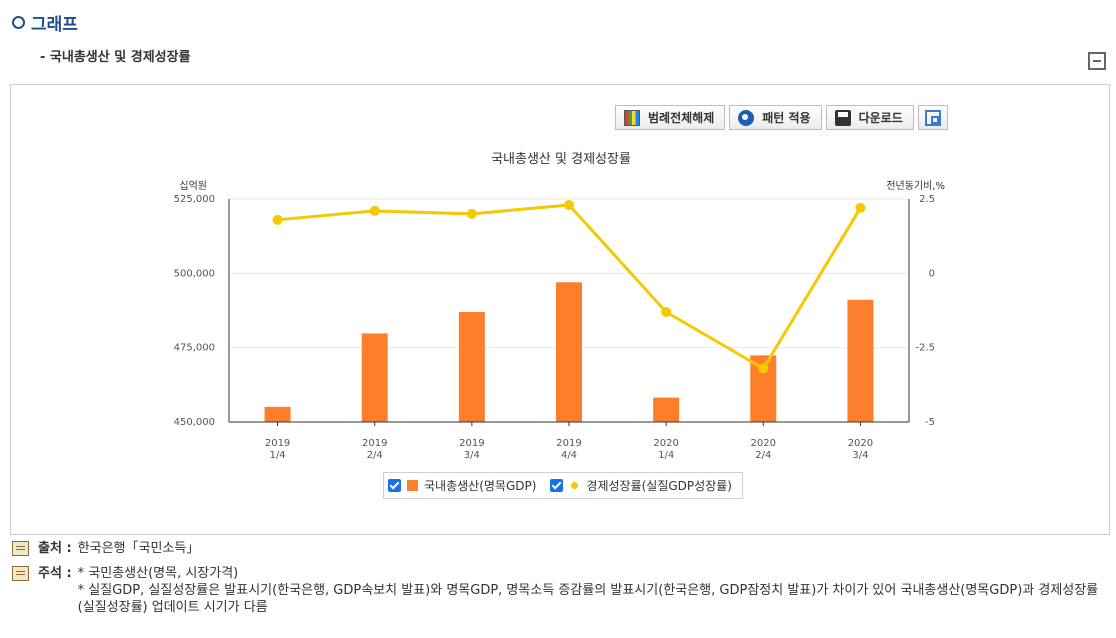  Describe the element at coordinates (18, 22) in the screenshot. I see `circle-icon` at that location.